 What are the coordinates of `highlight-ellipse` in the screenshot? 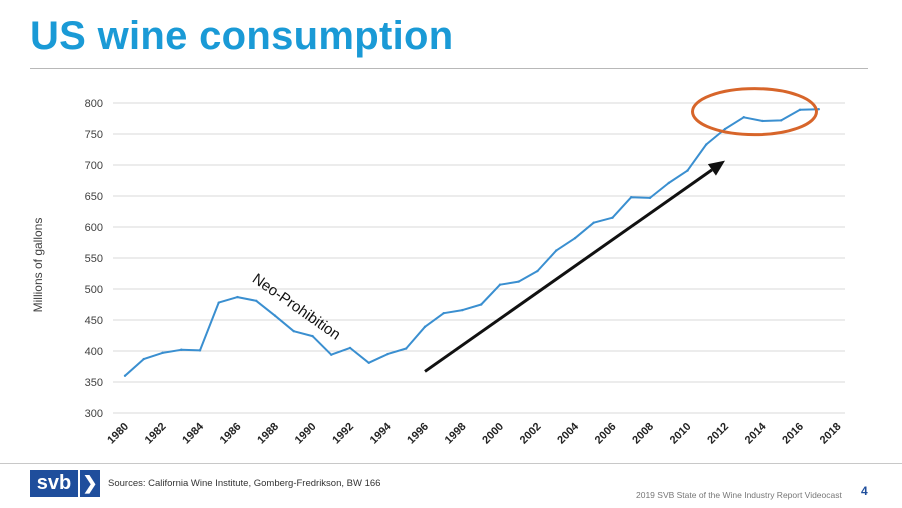 It's located at (754, 112).